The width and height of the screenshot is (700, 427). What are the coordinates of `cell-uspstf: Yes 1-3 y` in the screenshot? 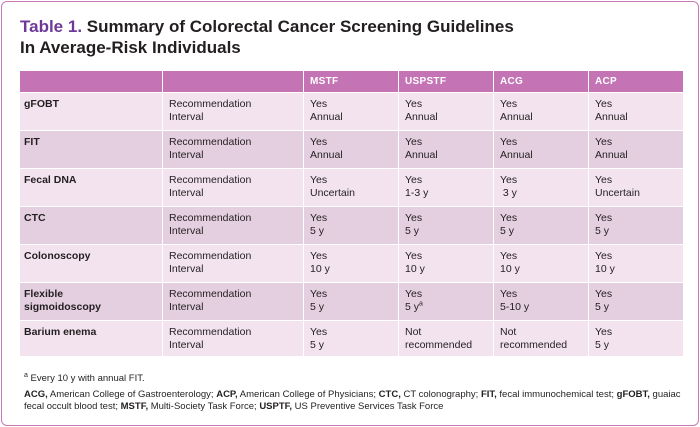 It's located at (445, 188).